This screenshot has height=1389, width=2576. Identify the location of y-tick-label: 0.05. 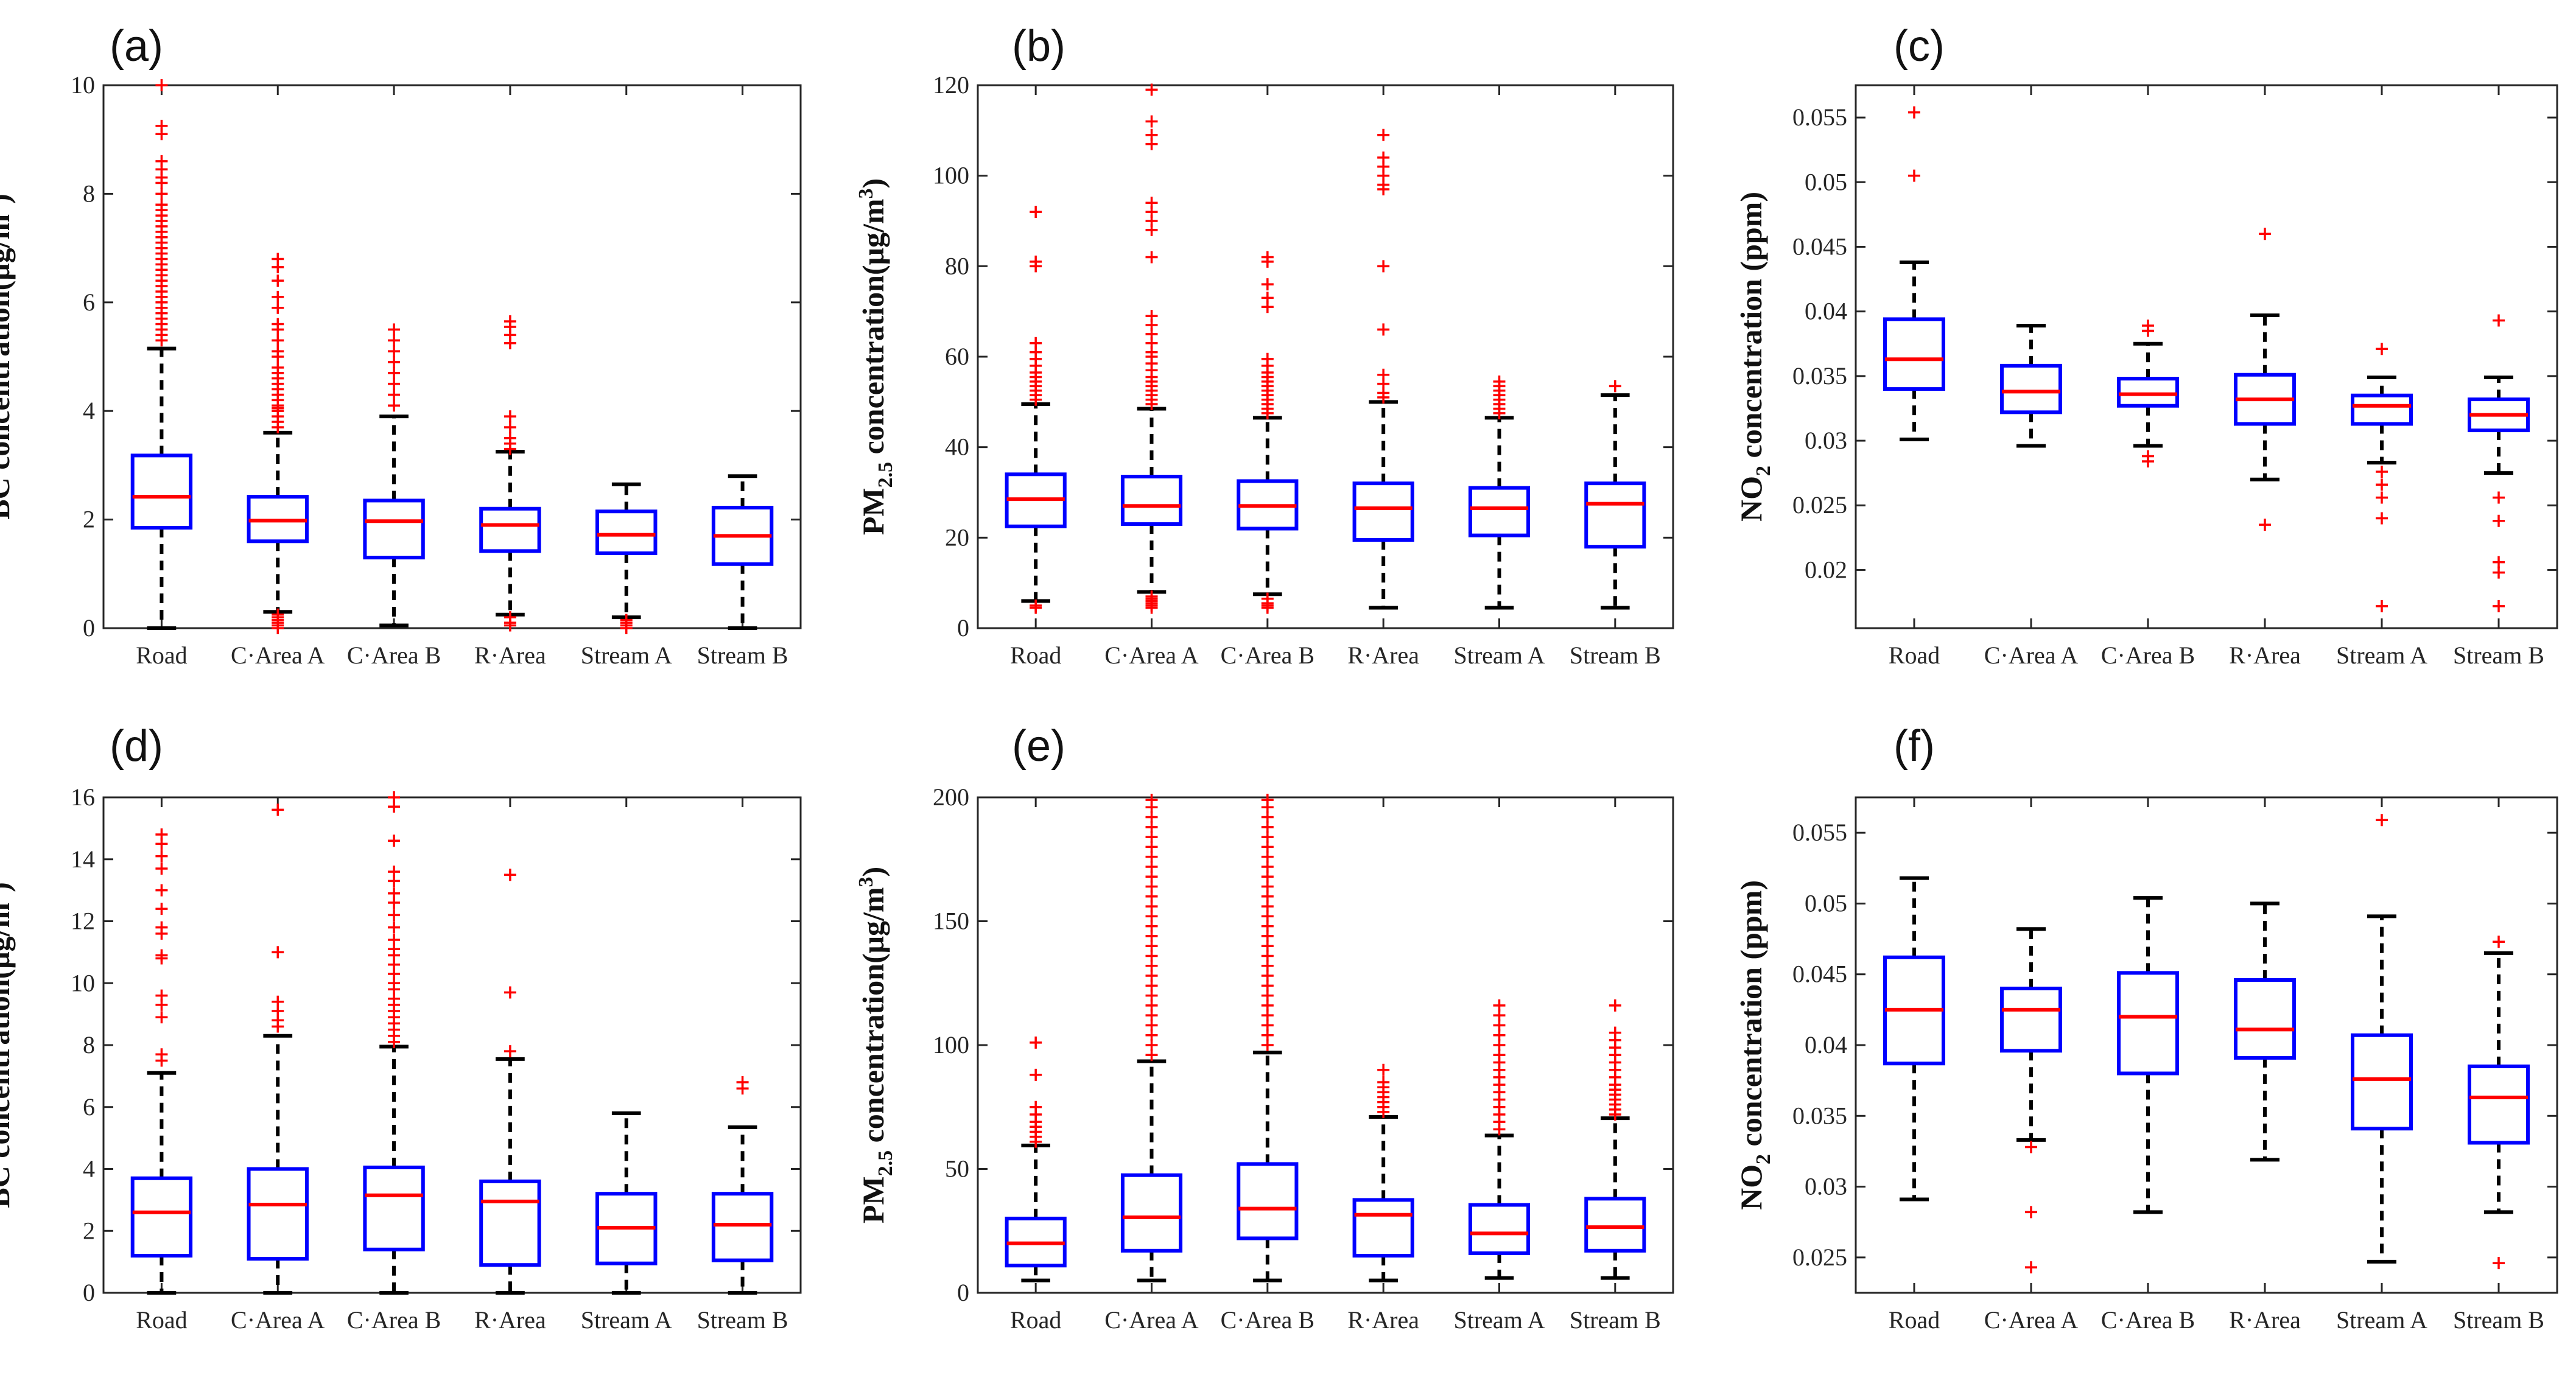
(1826, 903).